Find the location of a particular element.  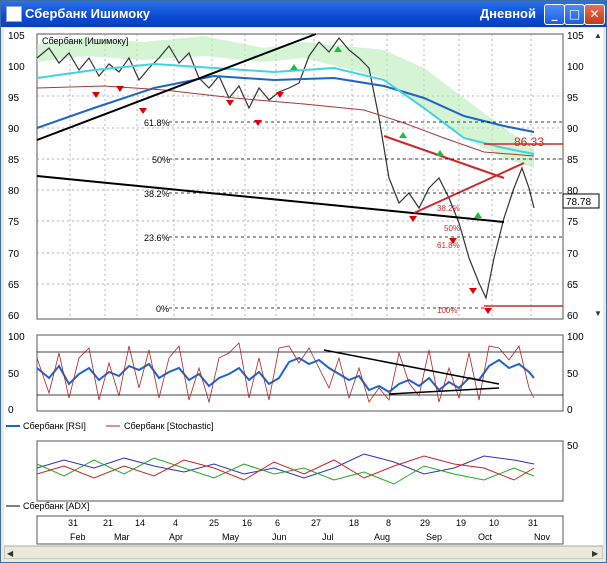

day-label: 6 is located at coordinates (277, 523).